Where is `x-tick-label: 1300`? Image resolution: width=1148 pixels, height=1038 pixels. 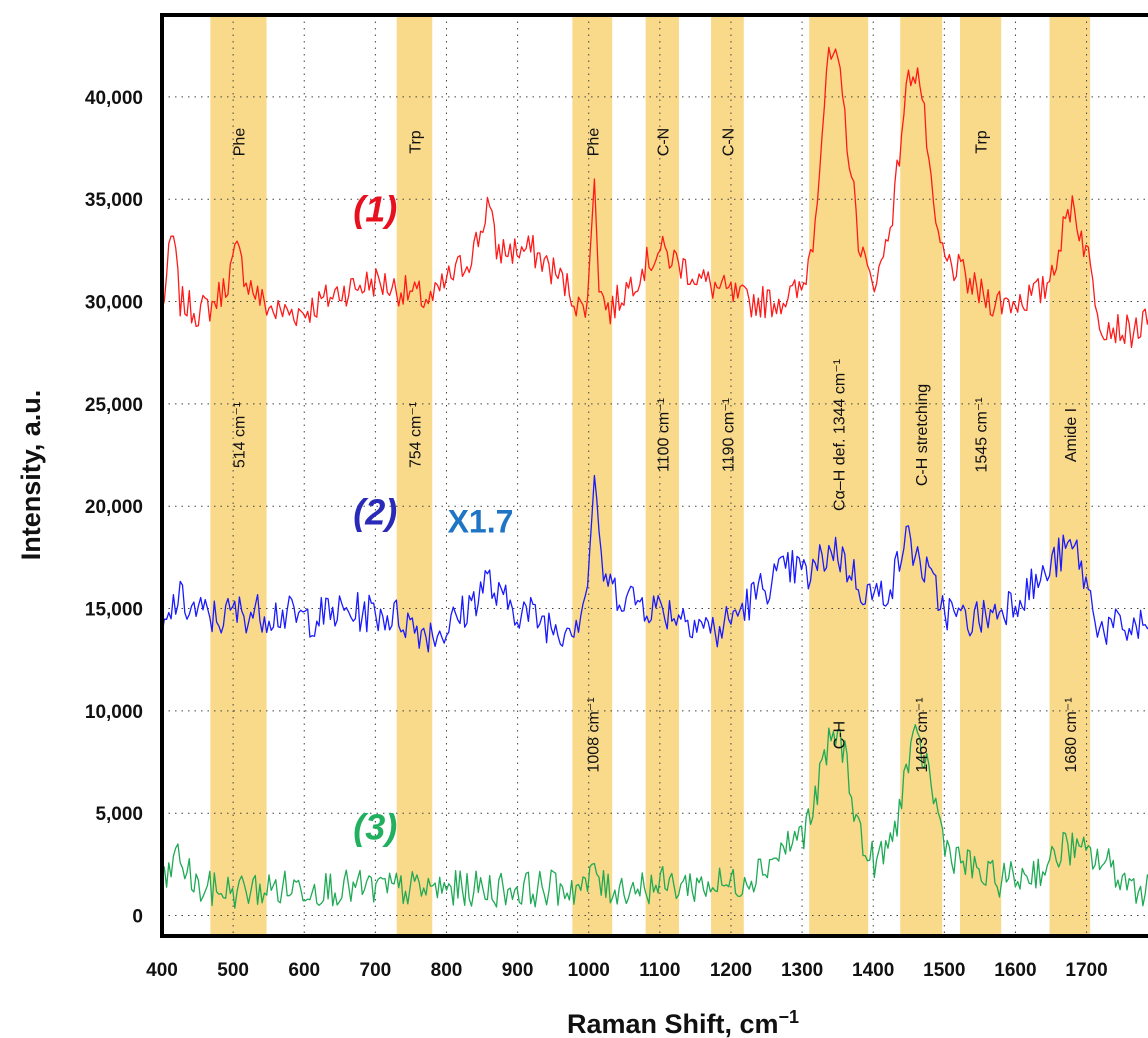 x-tick-label: 1300 is located at coordinates (802, 970).